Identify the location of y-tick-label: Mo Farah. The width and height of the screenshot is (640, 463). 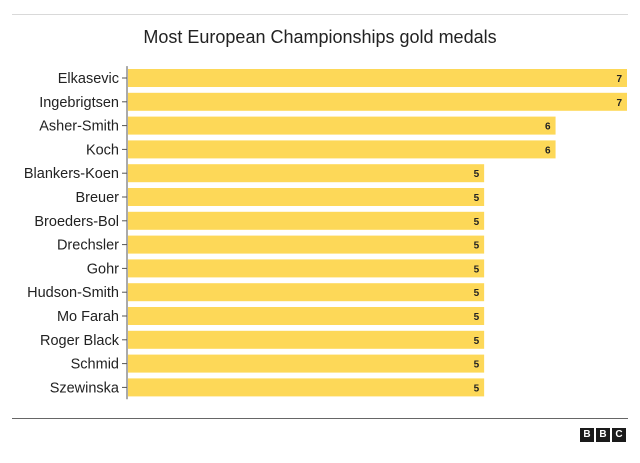
(88, 317).